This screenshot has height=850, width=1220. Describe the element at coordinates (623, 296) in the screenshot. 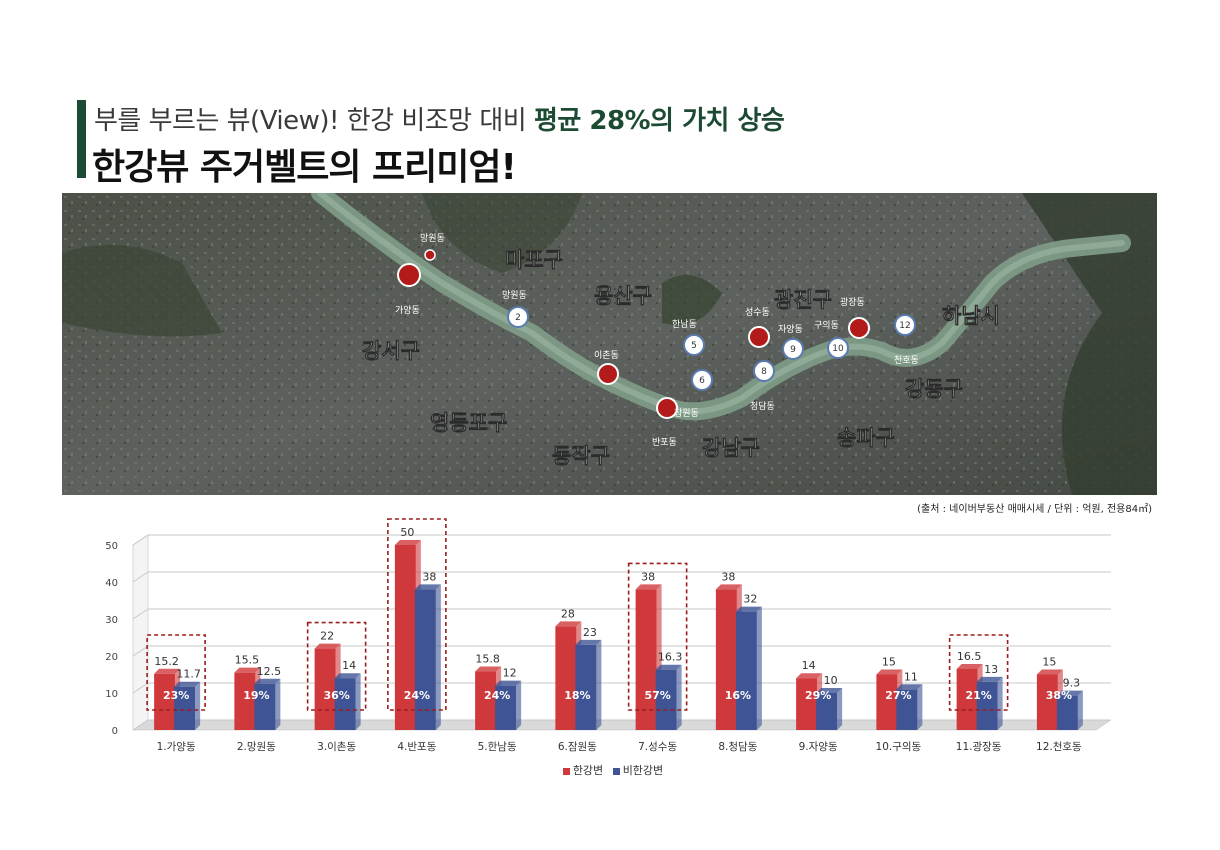

I see `district-label: 용산구` at that location.